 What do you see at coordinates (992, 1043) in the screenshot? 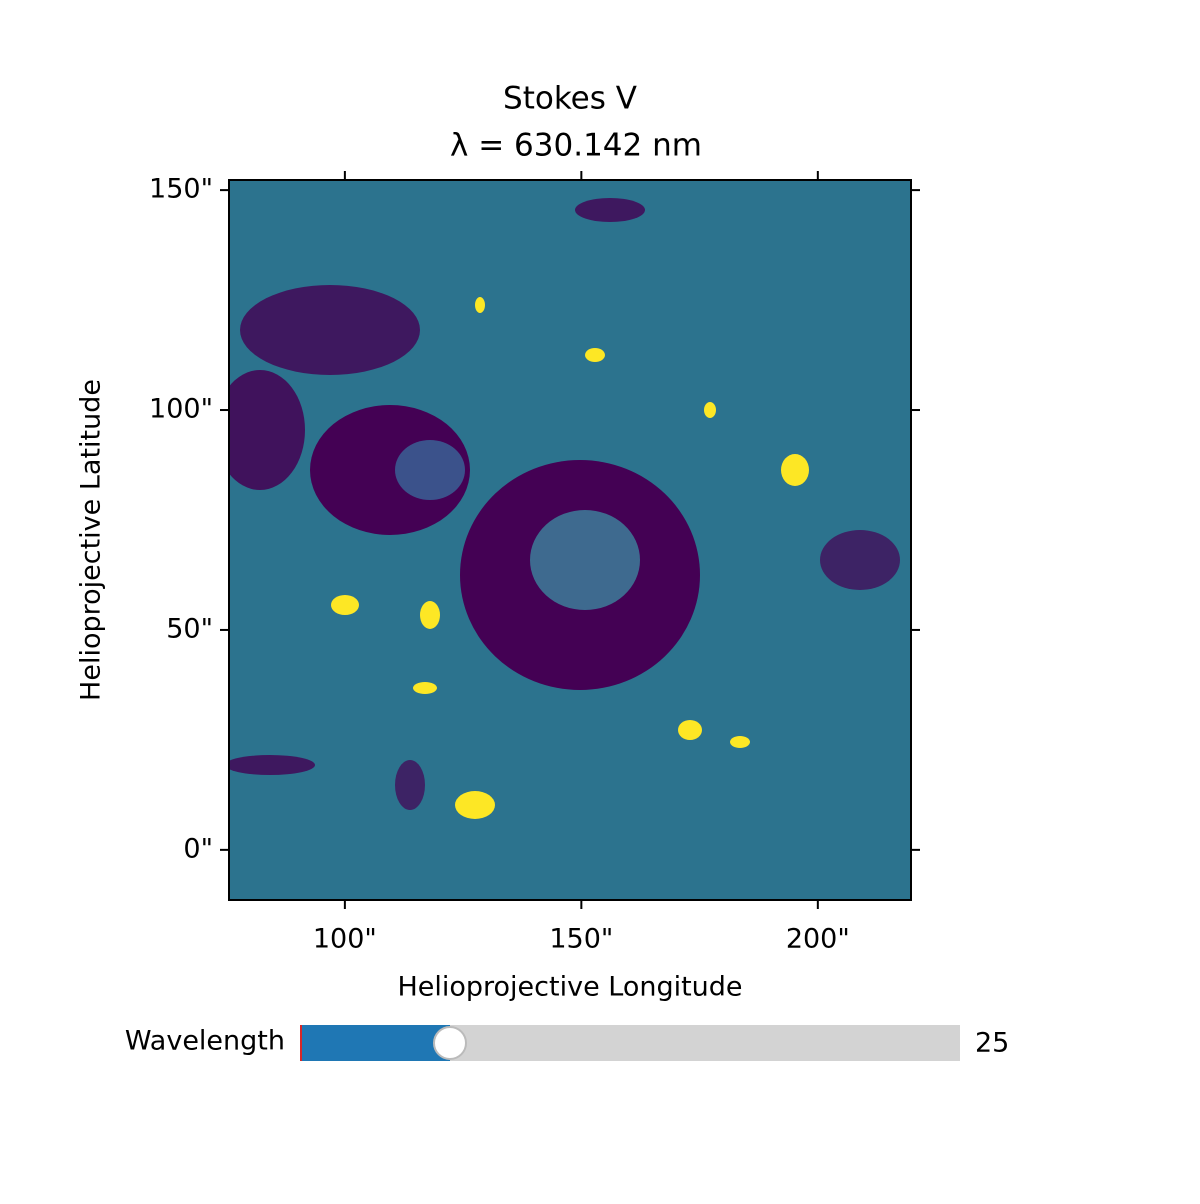
I see `slider-value: 25` at bounding box center [992, 1043].